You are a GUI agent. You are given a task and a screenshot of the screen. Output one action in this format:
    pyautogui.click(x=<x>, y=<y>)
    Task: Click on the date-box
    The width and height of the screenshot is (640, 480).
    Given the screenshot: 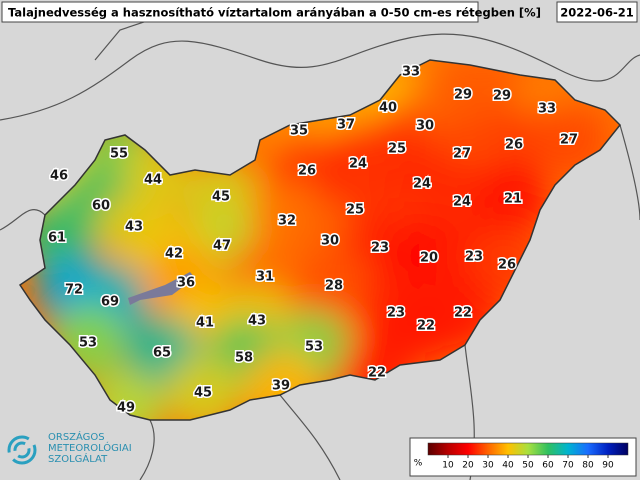 What is the action you would take?
    pyautogui.click(x=597, y=12)
    